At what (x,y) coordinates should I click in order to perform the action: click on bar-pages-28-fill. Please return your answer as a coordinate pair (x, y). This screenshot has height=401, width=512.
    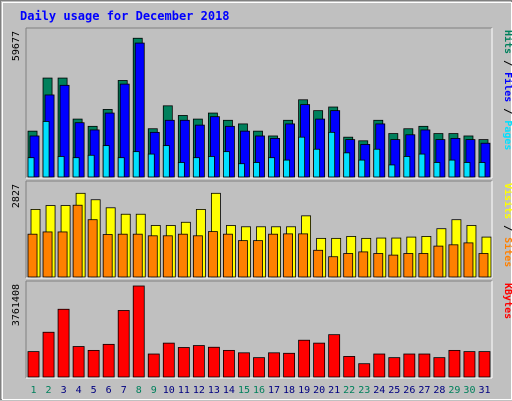
    Looking at the image, I should click on (437, 170).